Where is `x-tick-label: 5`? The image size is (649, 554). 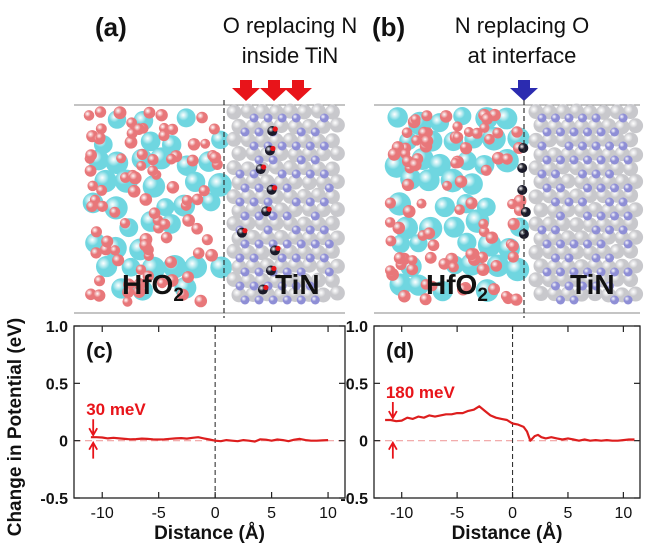 x-tick-label: 5 is located at coordinates (568, 513).